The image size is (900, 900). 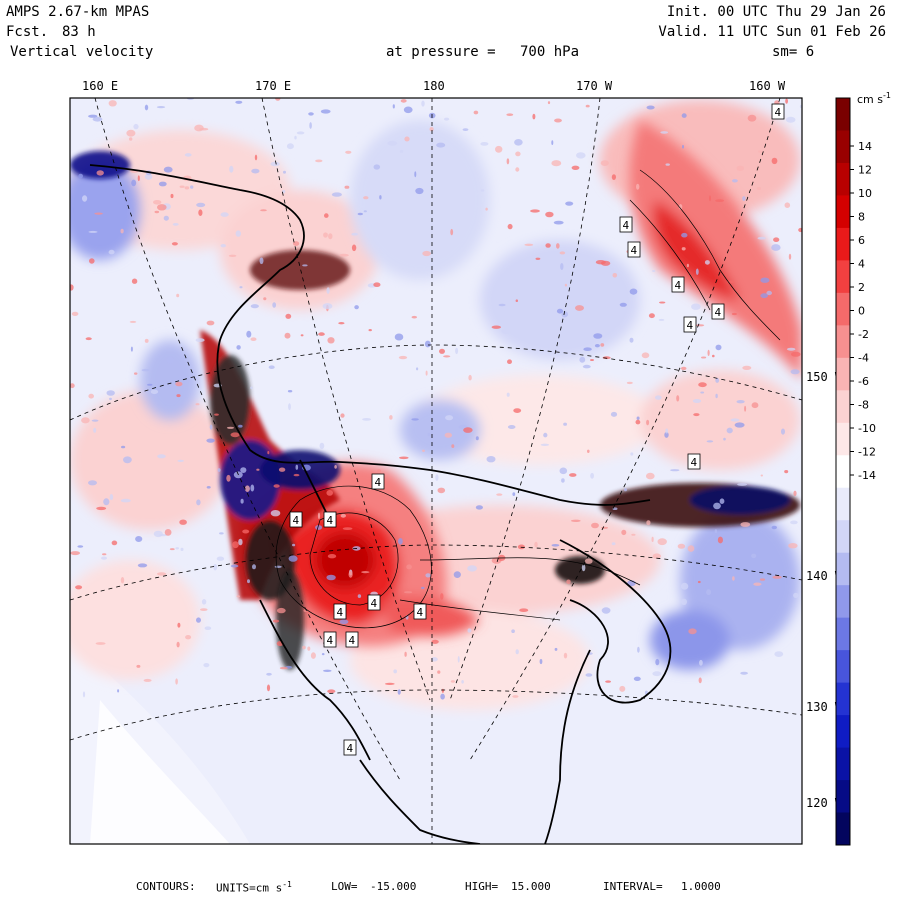 What do you see at coordinates (865, 146) in the screenshot?
I see `colorbar-tick-label: 14` at bounding box center [865, 146].